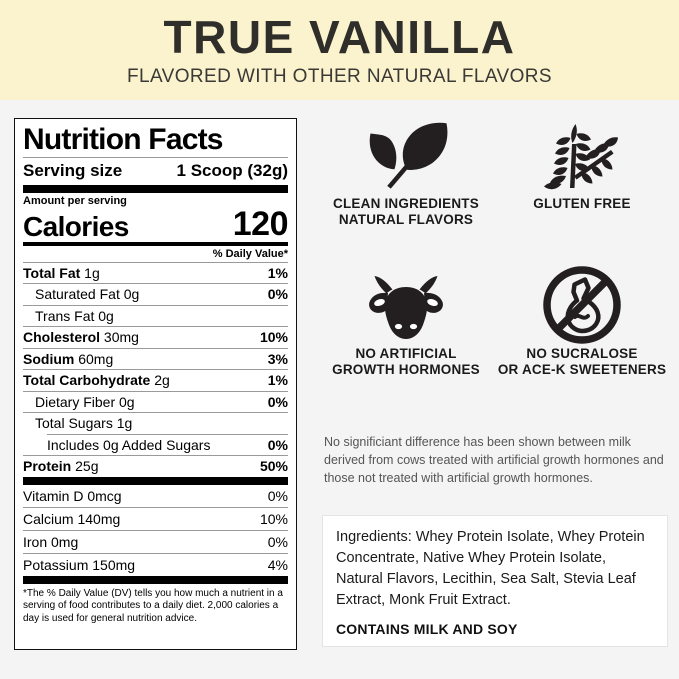 The width and height of the screenshot is (679, 679). Describe the element at coordinates (427, 629) in the screenshot. I see `contains-allergens-text: CONTAINS MILK AND SOY` at that location.